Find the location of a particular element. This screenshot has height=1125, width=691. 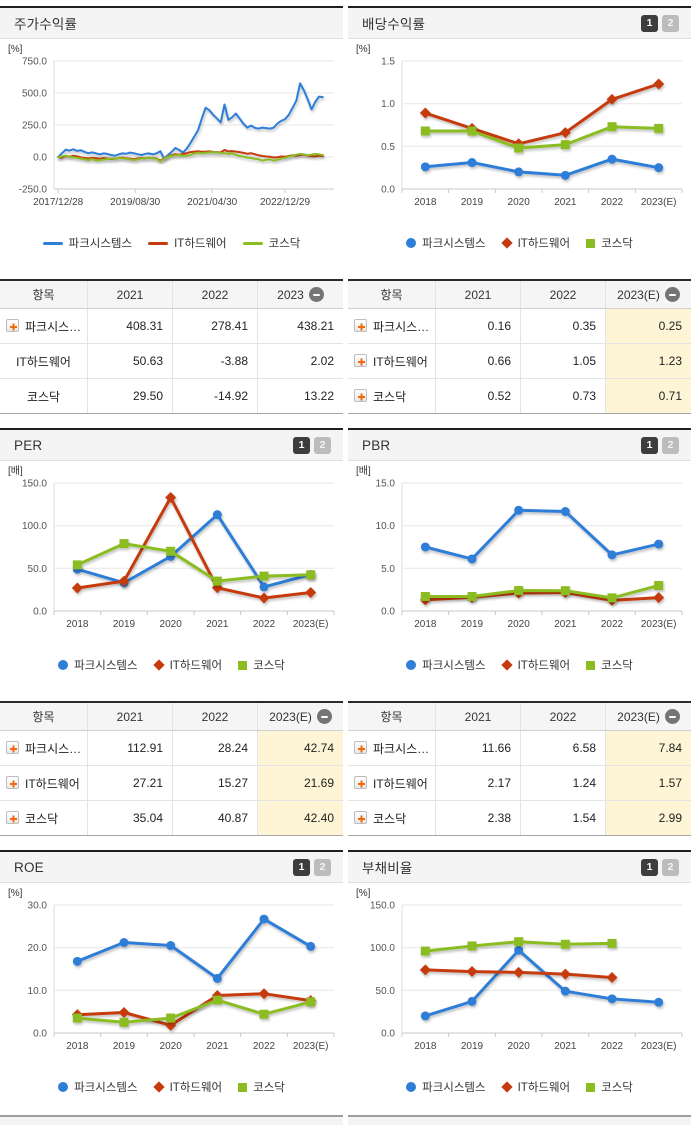

header-cell: 2022 is located at coordinates (215, 294).